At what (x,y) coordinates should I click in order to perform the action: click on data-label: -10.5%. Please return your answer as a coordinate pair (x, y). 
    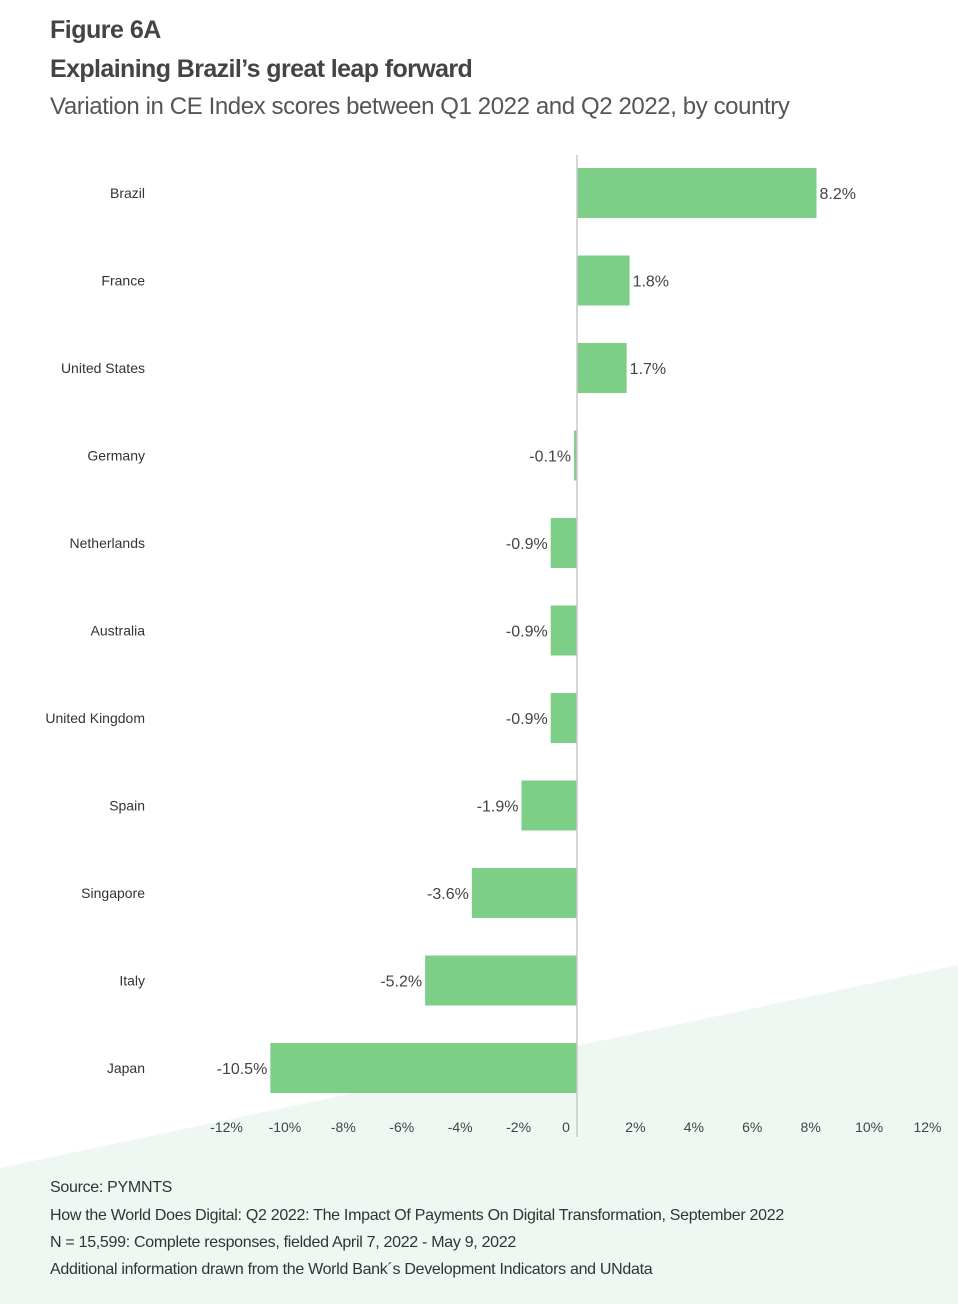
    Looking at the image, I should click on (242, 1069).